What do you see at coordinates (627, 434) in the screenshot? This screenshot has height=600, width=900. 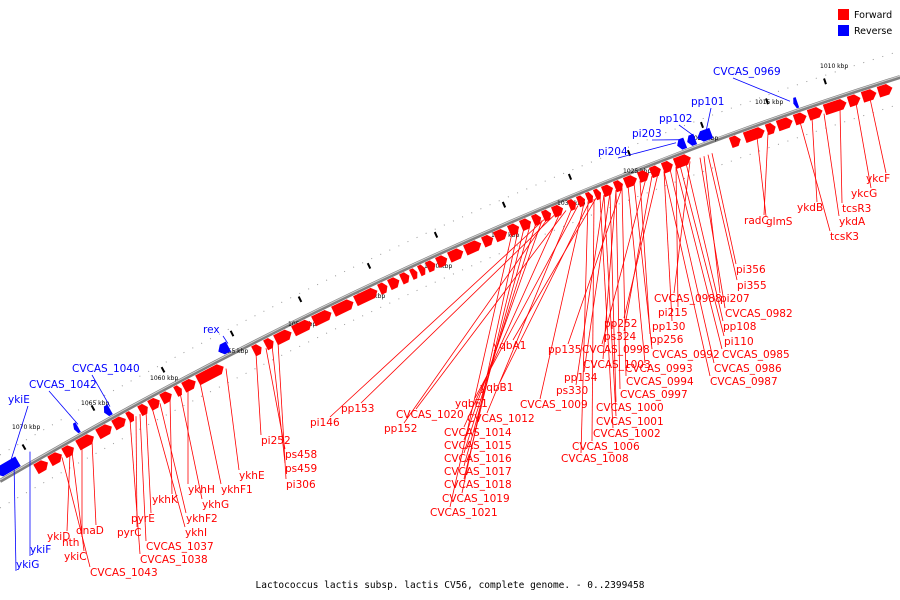 I see `forward-gene-label: CVCAS_1002` at bounding box center [627, 434].